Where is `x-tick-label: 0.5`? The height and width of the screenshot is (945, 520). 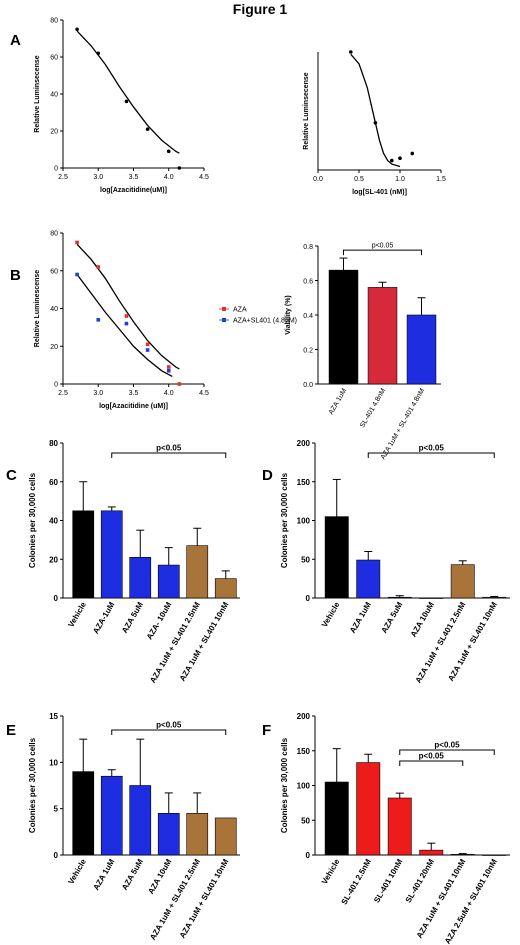
x-tick-label: 0.5 is located at coordinates (359, 179).